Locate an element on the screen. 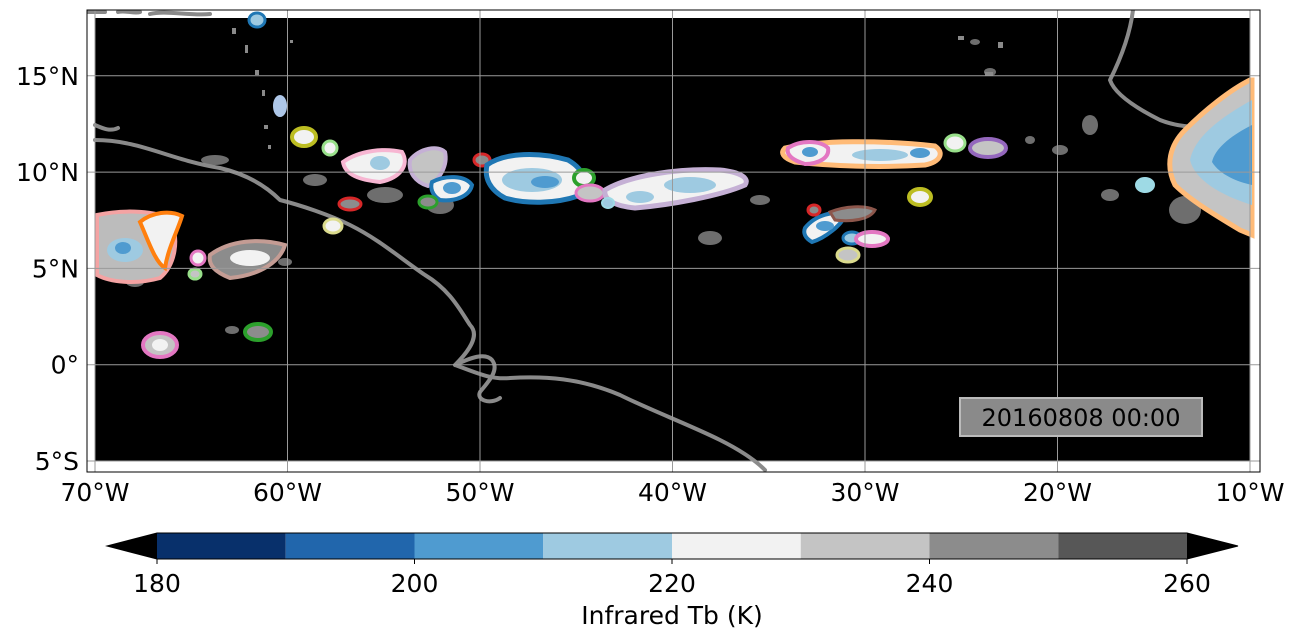 This screenshot has width=1297, height=640. cloud-system-teal is located at coordinates (608, 203).